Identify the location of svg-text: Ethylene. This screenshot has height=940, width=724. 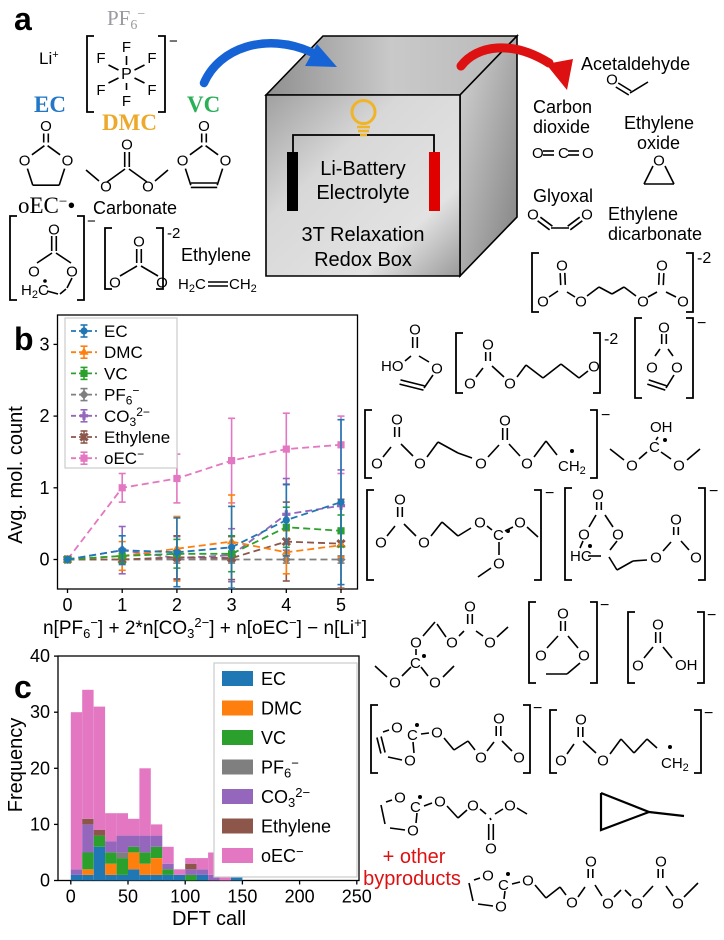
(643, 214).